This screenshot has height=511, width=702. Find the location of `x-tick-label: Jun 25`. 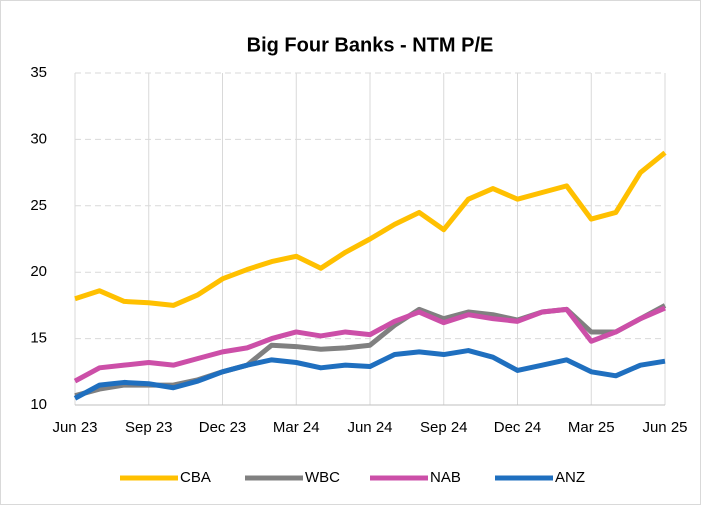

x-tick-label: Jun 25 is located at coordinates (664, 427).